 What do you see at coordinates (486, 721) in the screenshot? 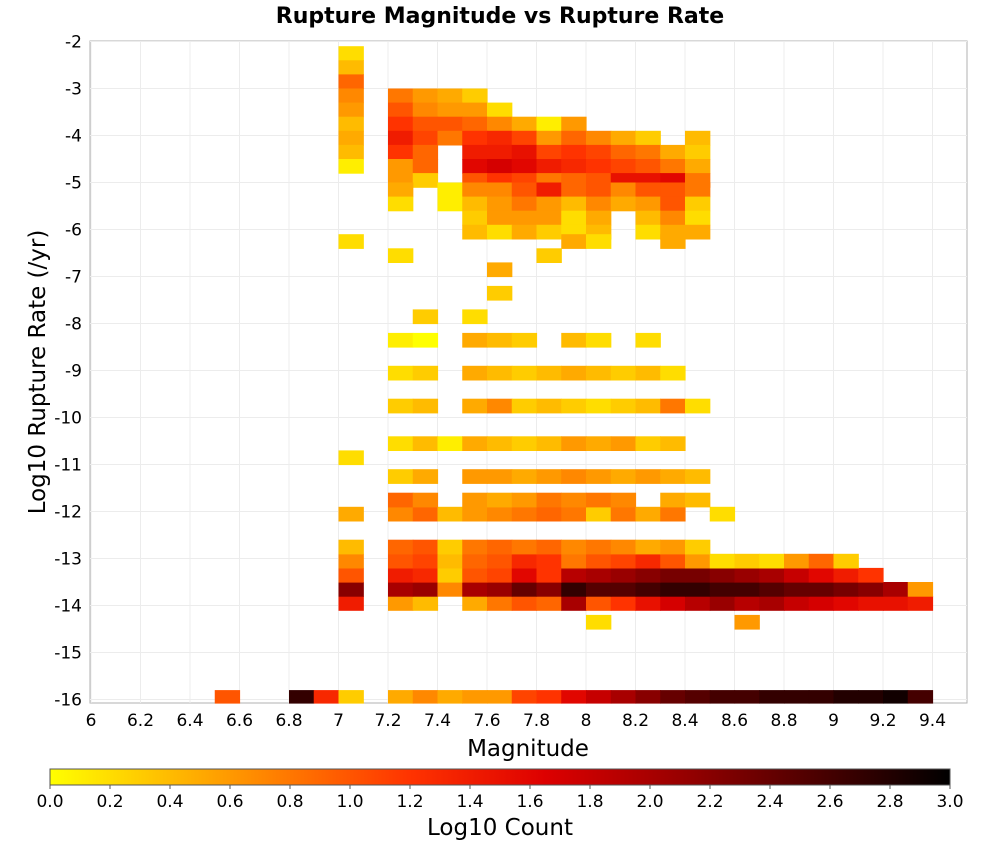
I see `x-tick-label: 7.6` at bounding box center [486, 721].